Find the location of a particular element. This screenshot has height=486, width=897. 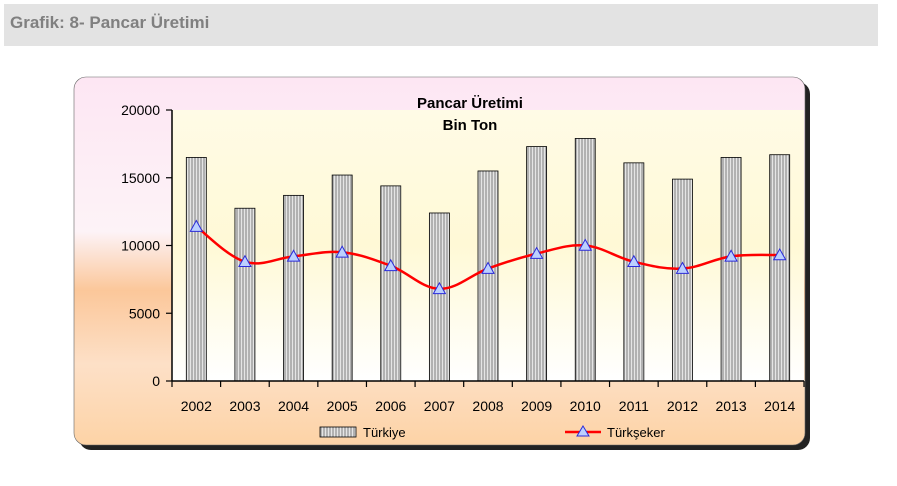

bar-2006 is located at coordinates (391, 283).